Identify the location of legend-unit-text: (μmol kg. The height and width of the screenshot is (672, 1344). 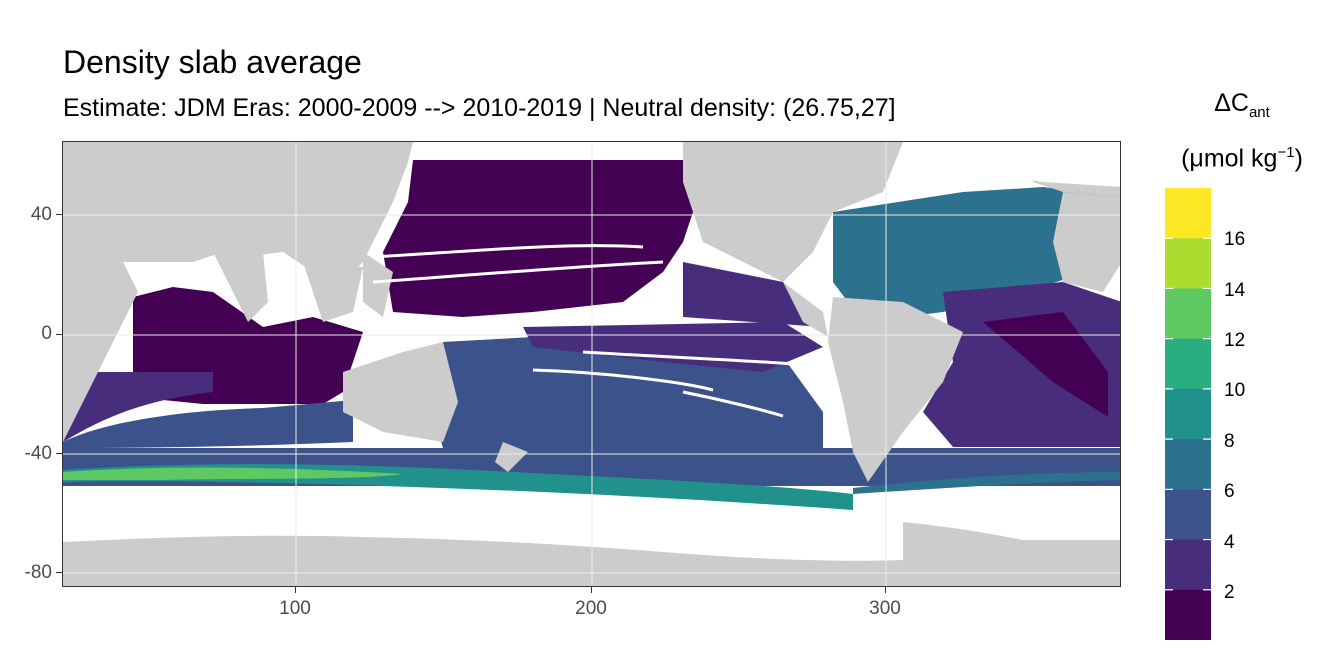
(1229, 158).